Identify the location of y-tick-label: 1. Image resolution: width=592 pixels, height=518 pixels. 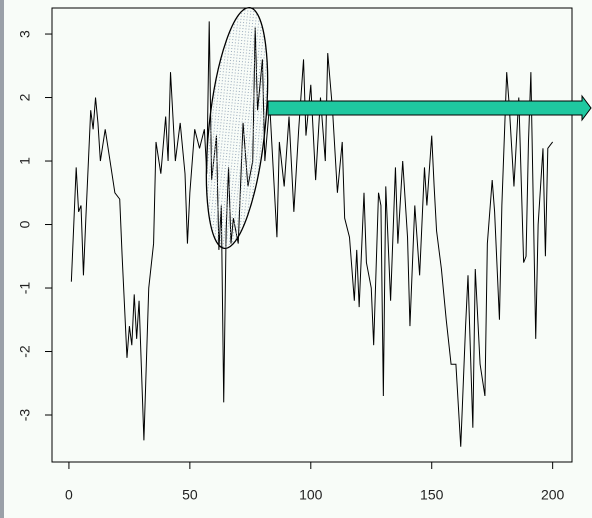
(25, 161).